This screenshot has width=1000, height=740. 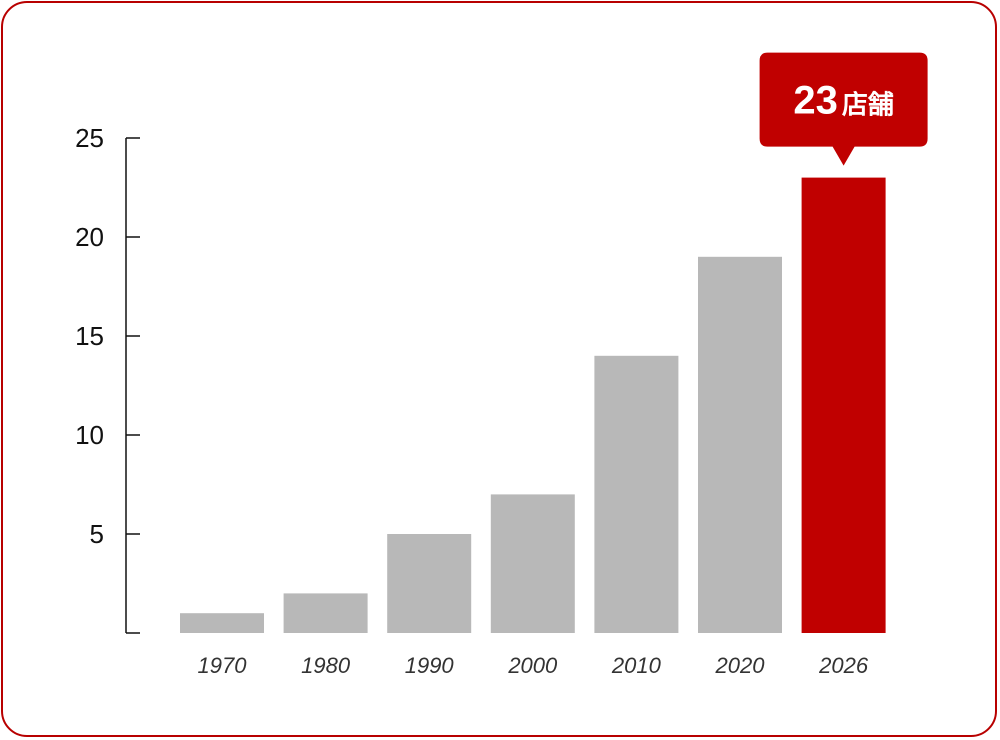 I want to click on x-tick-label: 2020, so click(x=740, y=665).